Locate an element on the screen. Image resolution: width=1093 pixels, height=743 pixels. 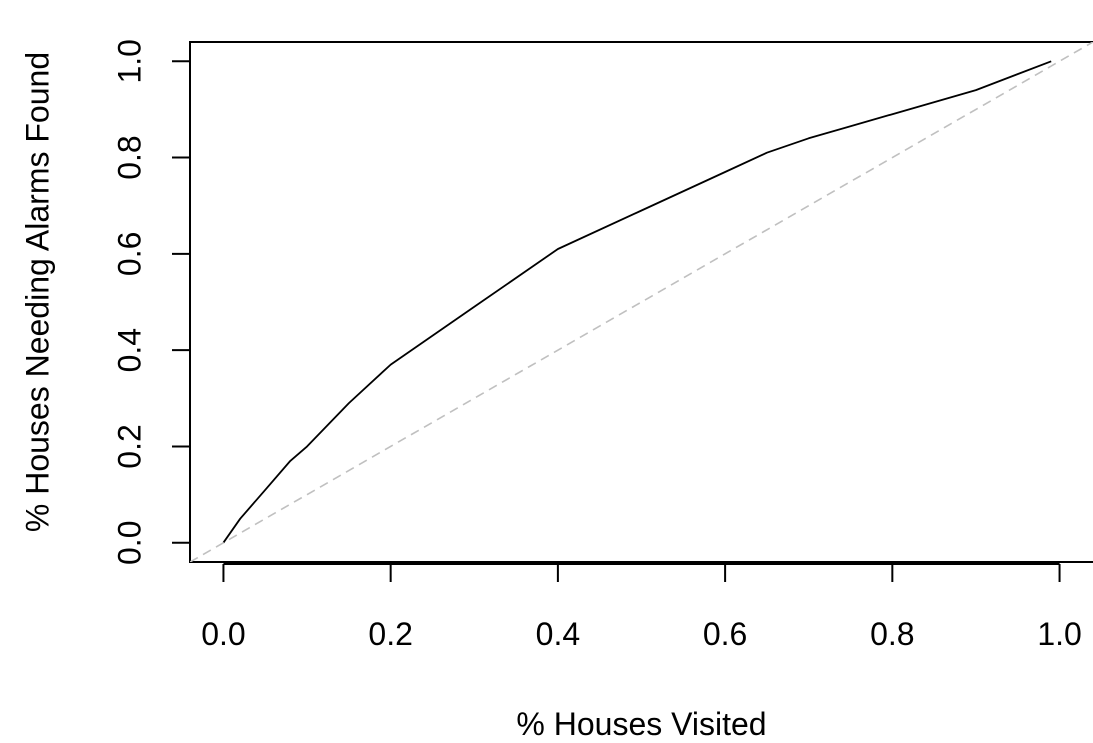
x-axis-title: % Houses Visited is located at coordinates (641, 724).